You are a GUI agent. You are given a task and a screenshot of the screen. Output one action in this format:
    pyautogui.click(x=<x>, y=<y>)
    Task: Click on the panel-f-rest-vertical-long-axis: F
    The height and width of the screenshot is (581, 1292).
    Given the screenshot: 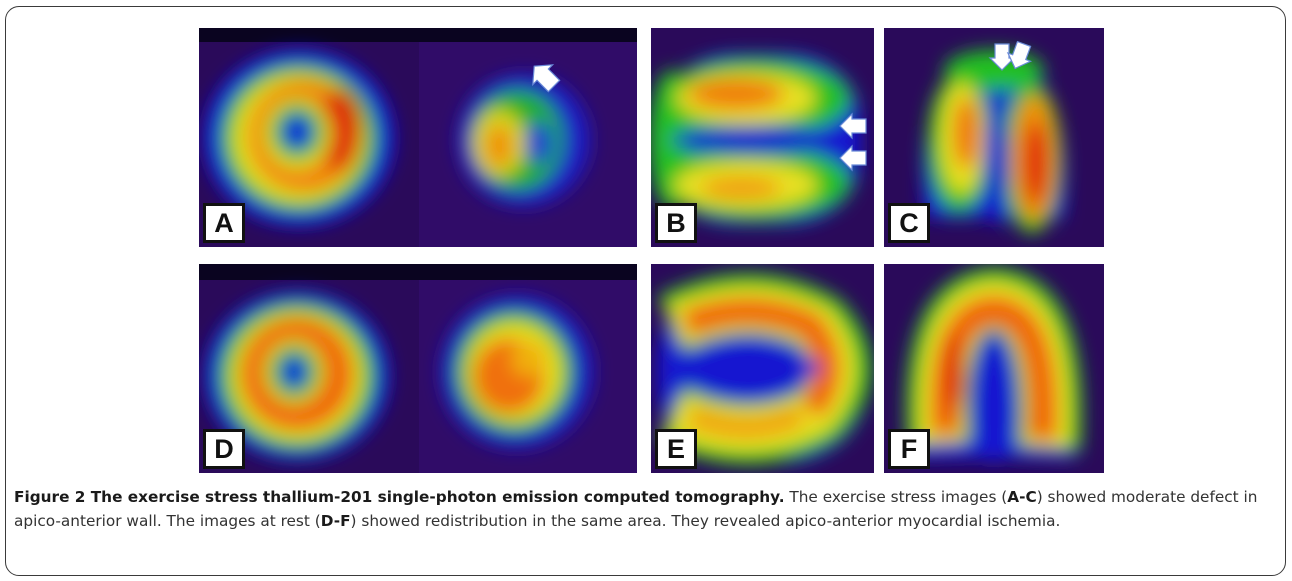 What is the action you would take?
    pyautogui.click(x=994, y=368)
    